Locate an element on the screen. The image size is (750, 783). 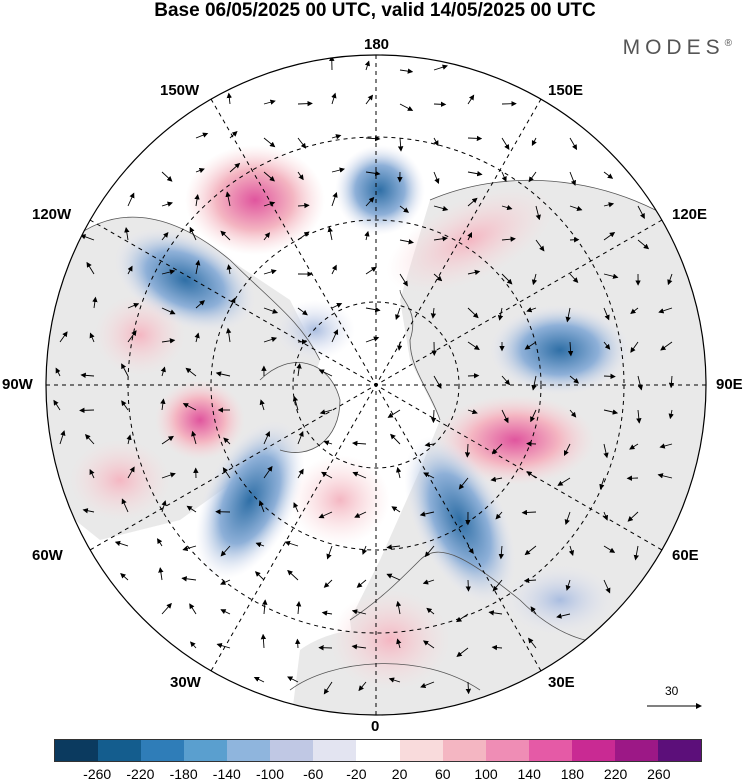
lon-label-60e: 60E is located at coordinates (685, 555).